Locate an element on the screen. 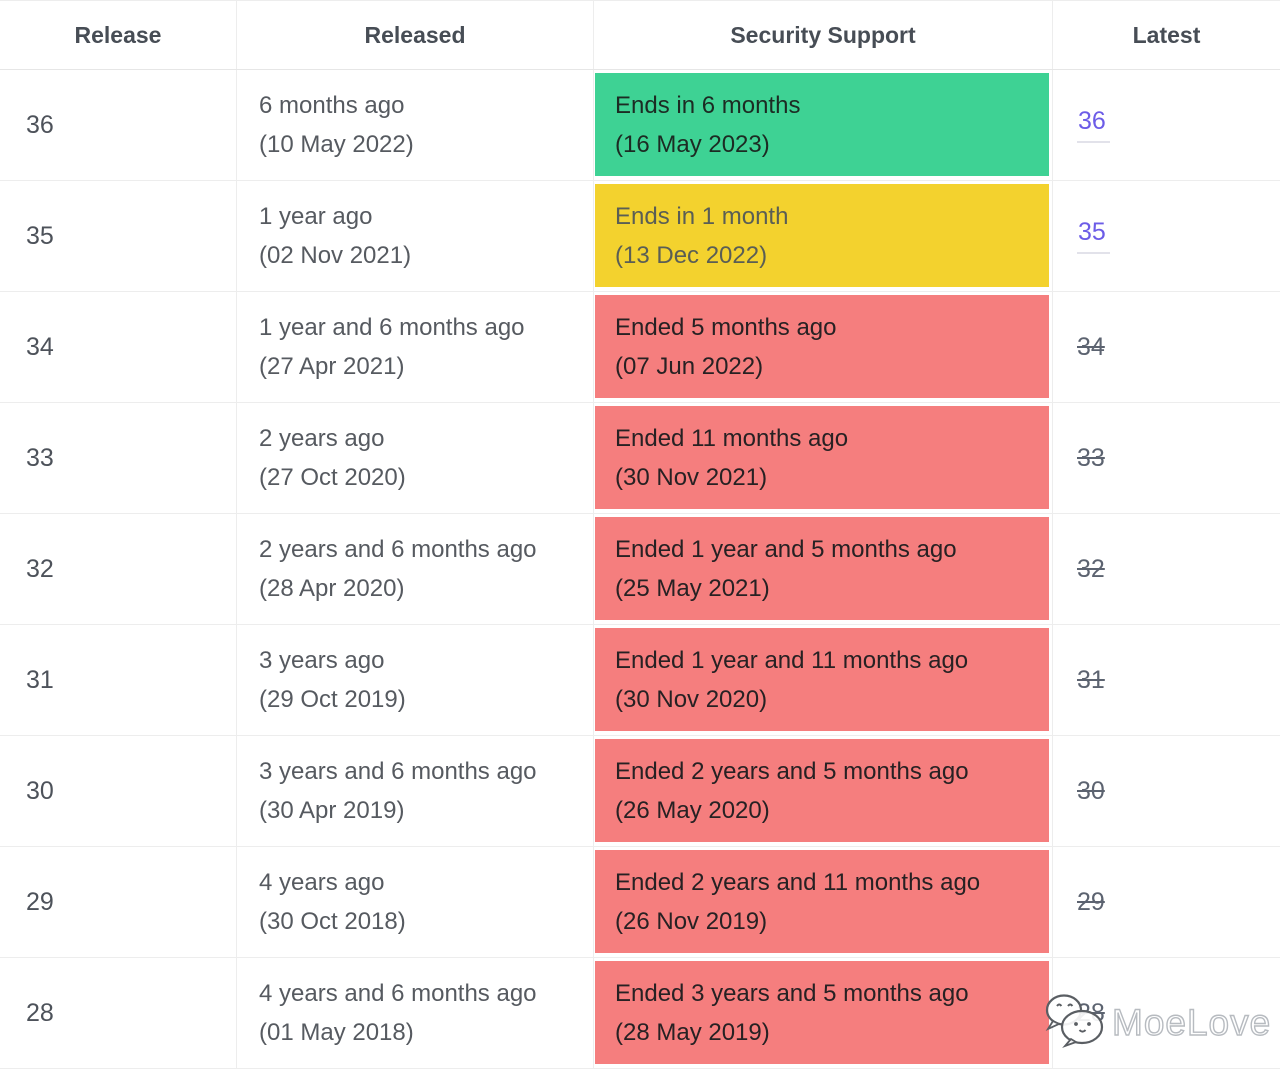  security-support-badge: Ended 11 months ago (30 Nov 2021) is located at coordinates (822, 457).